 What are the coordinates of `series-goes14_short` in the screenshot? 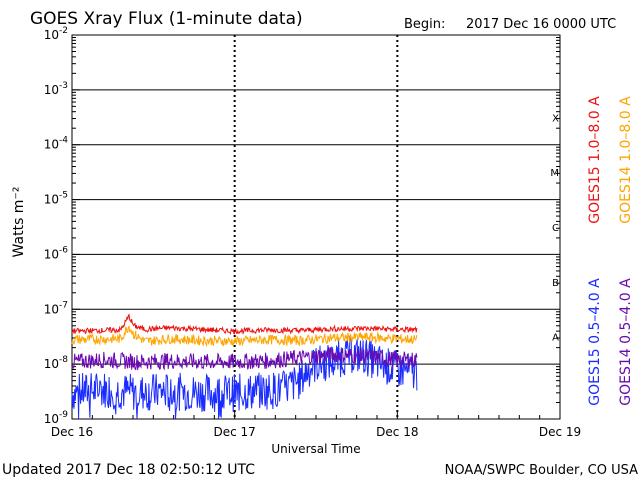 It's located at (244, 358).